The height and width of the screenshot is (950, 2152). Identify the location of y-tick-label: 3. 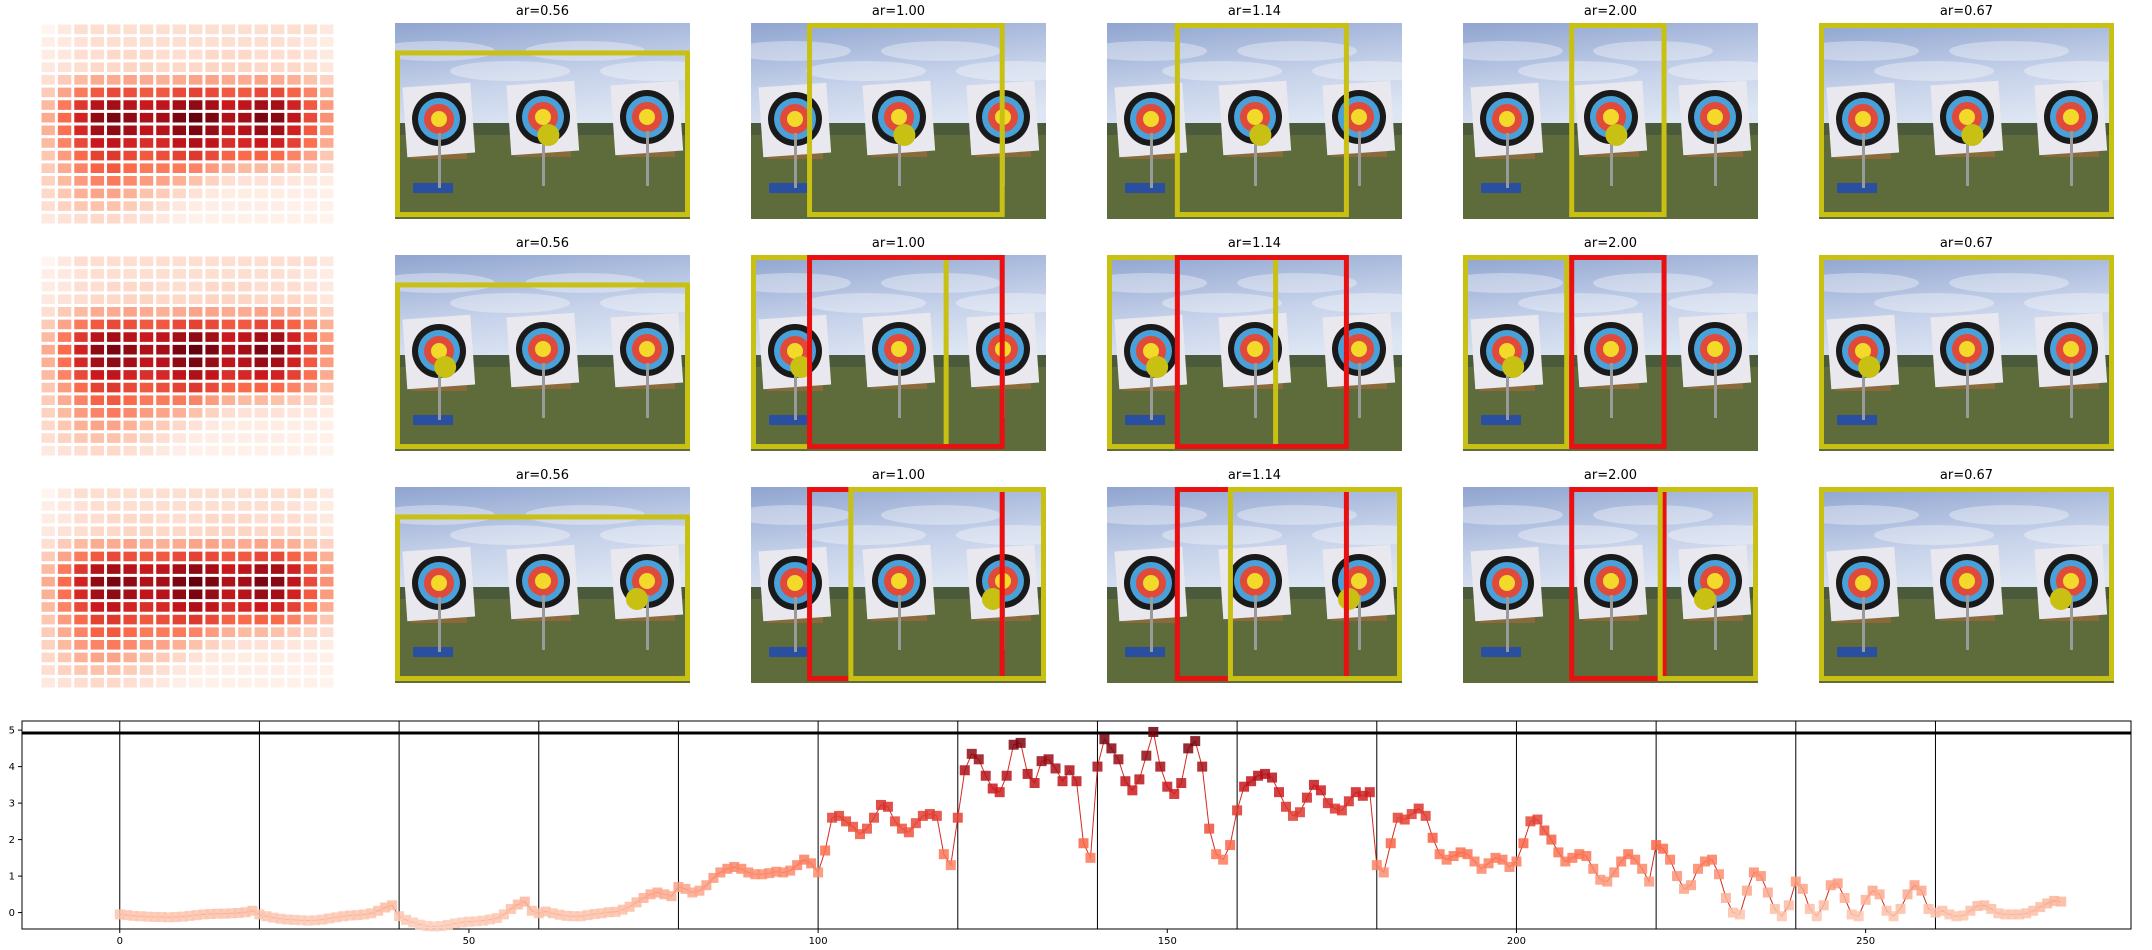
(12, 804).